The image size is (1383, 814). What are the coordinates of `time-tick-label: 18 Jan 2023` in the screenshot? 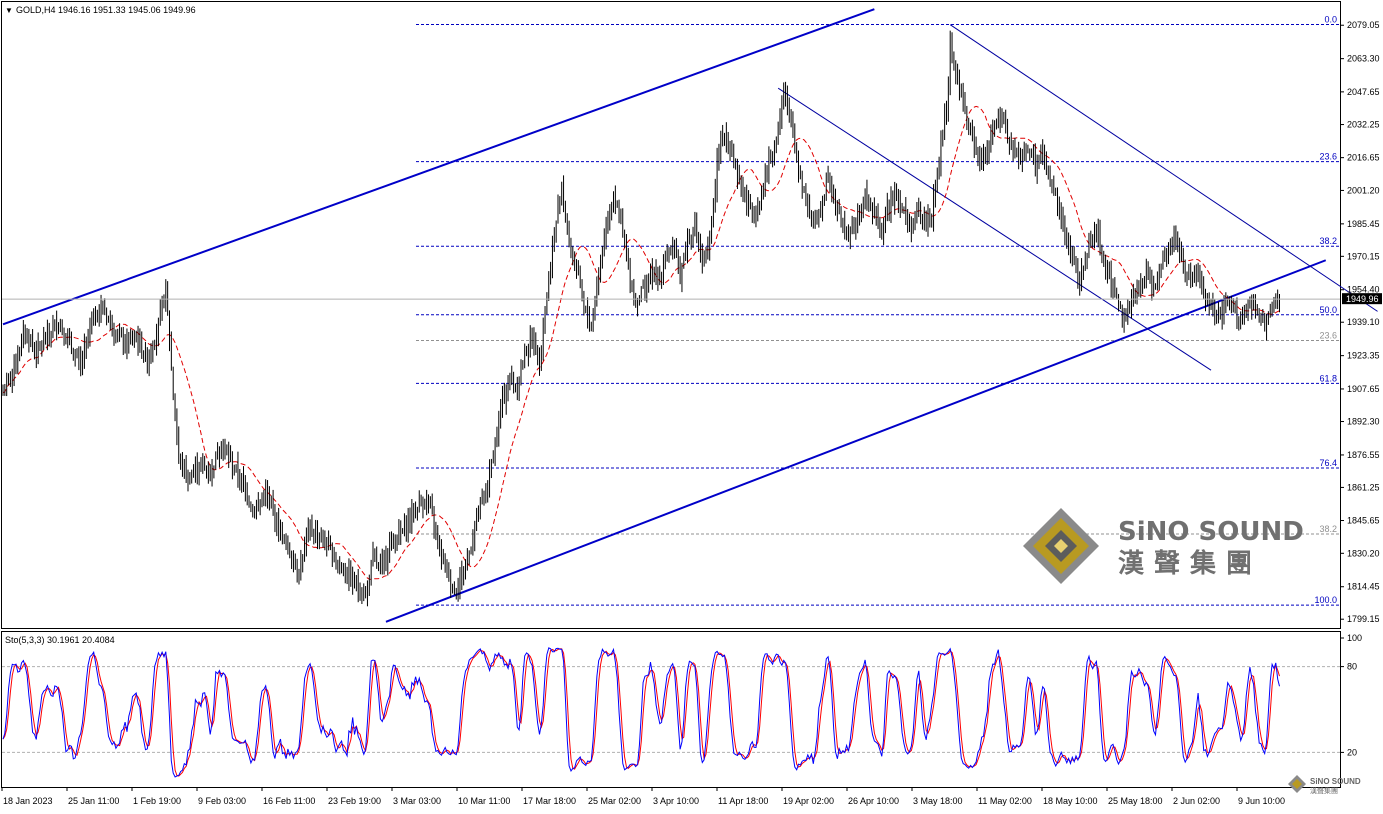 It's located at (28, 801).